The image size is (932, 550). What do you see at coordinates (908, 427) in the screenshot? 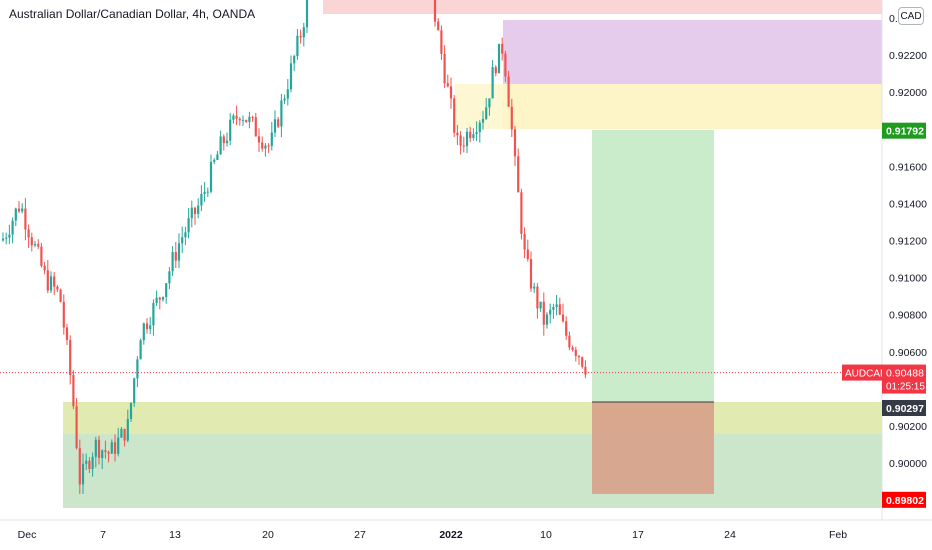
I see `y-tick-label: 0.90200` at bounding box center [908, 427].